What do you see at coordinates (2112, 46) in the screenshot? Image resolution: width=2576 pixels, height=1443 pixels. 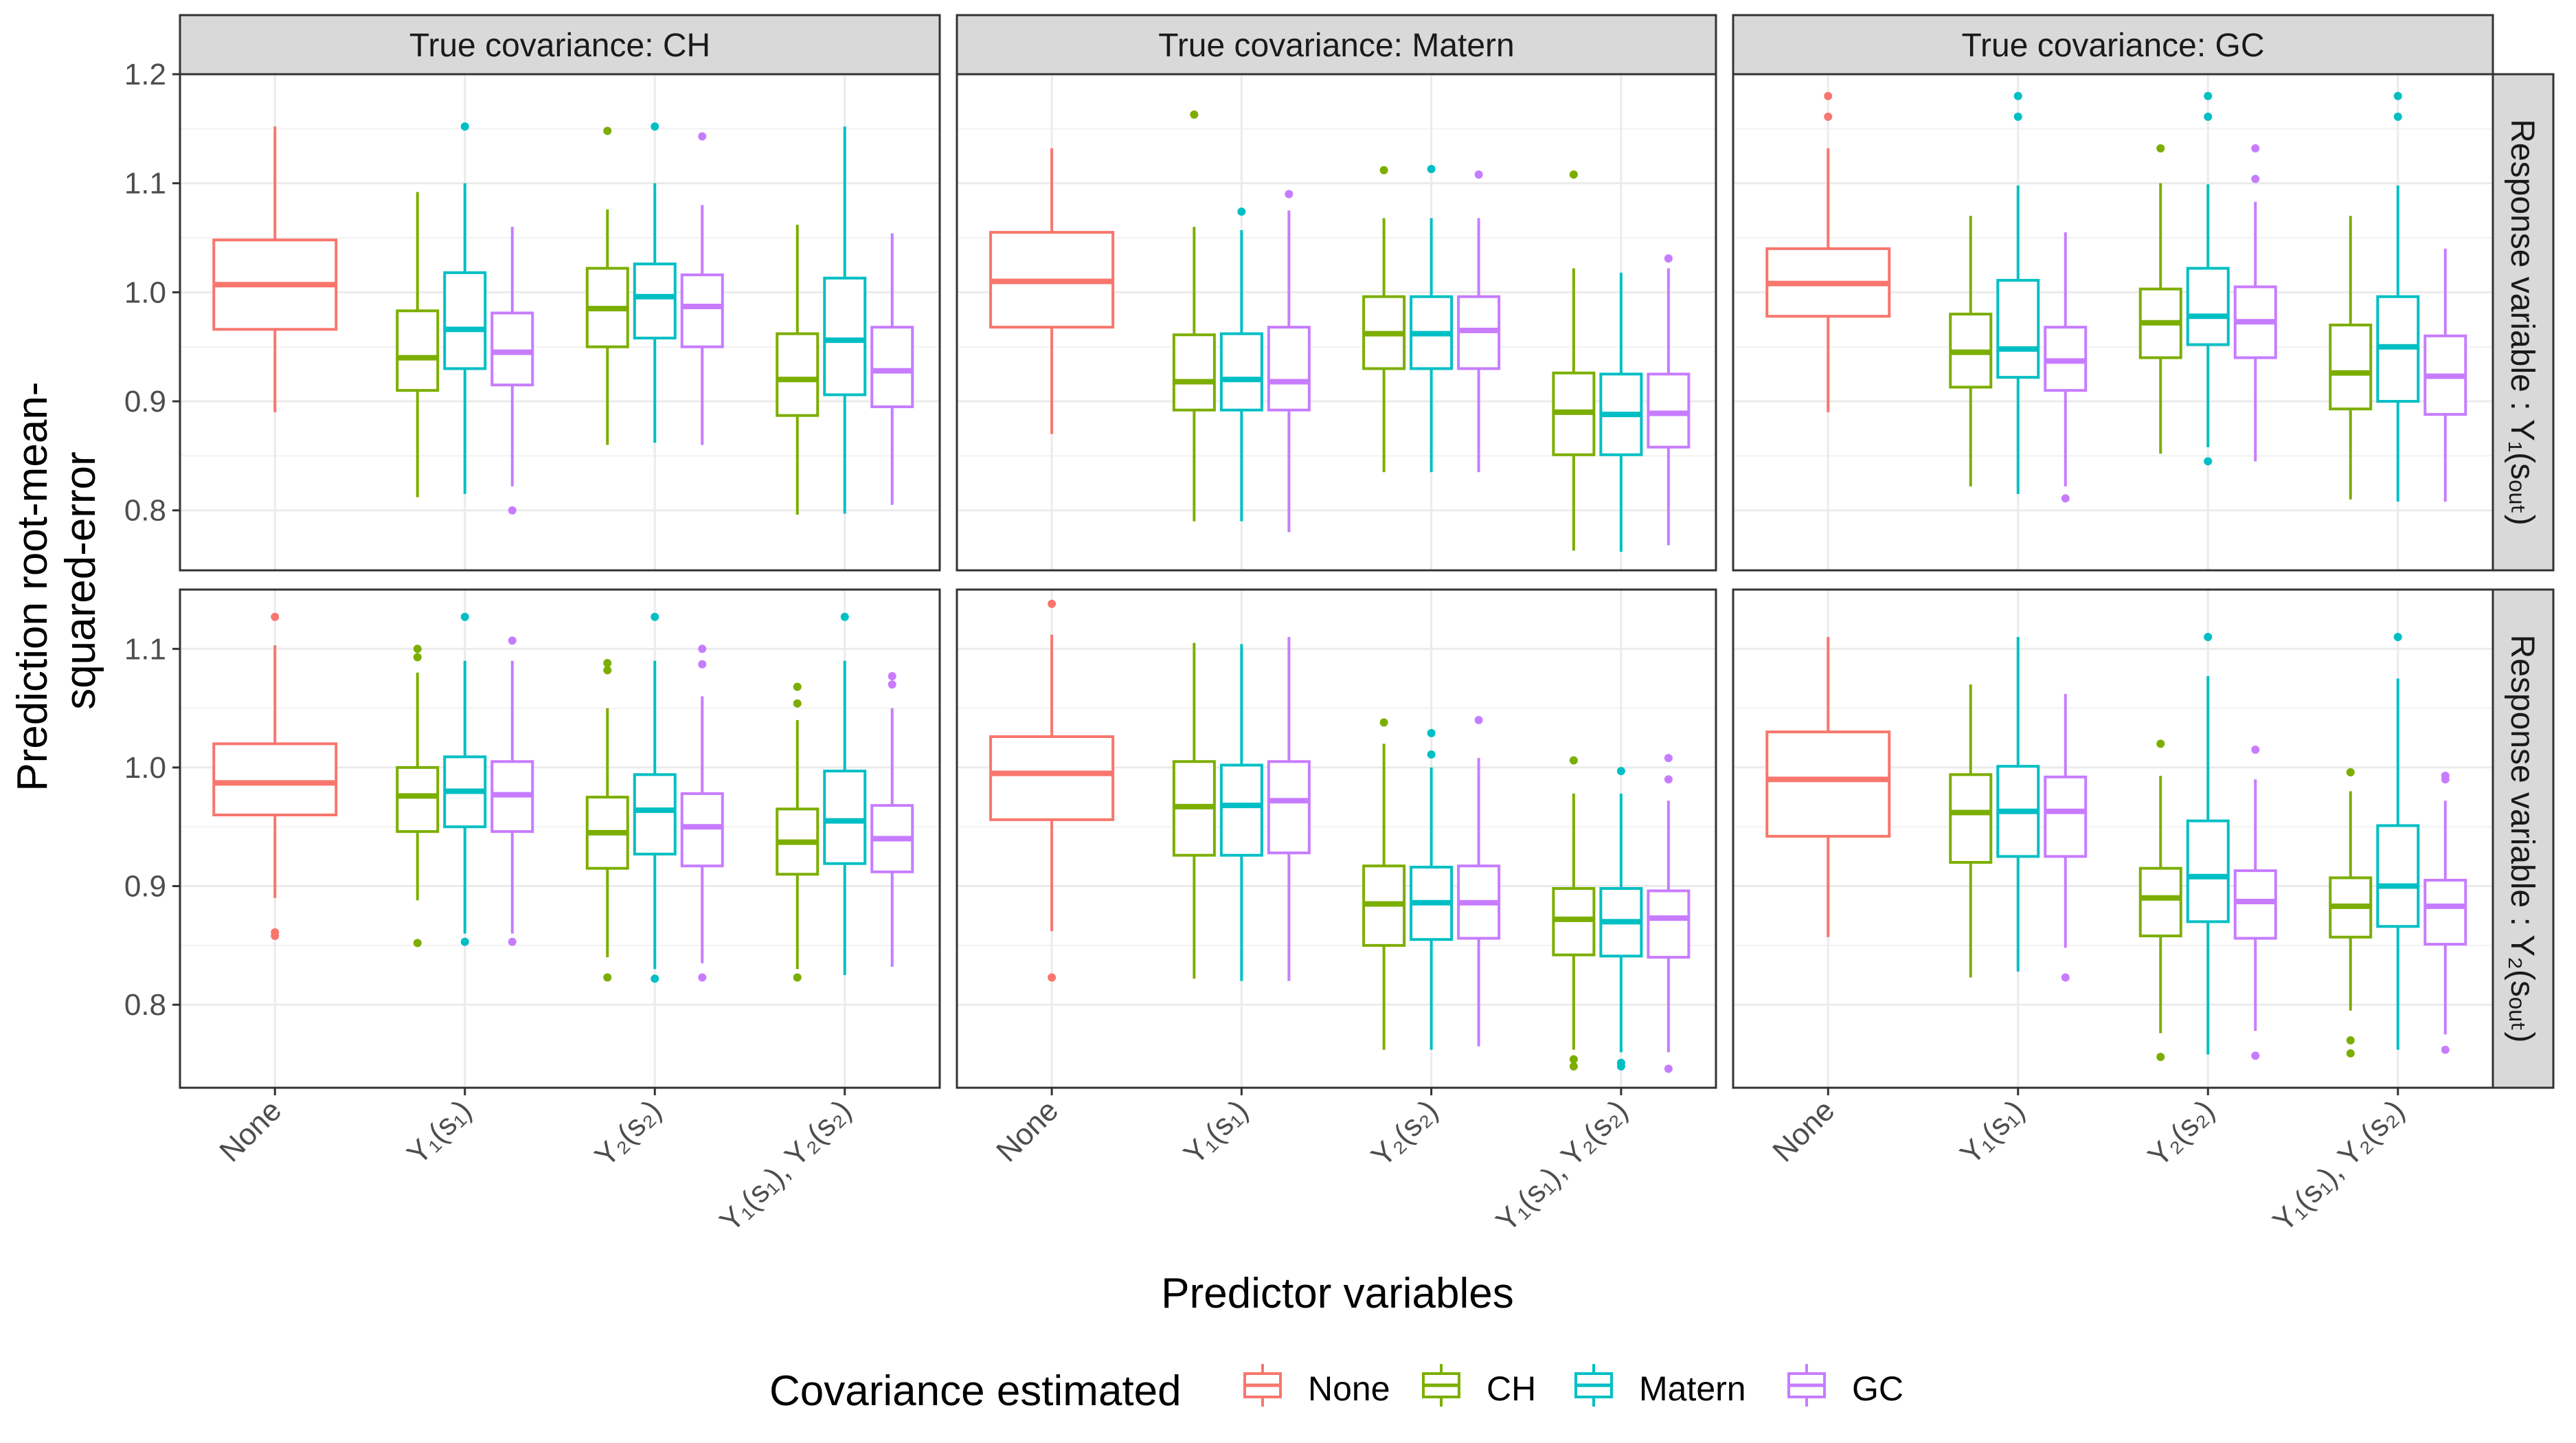 I see `strip-label: True covariance: GC` at bounding box center [2112, 46].